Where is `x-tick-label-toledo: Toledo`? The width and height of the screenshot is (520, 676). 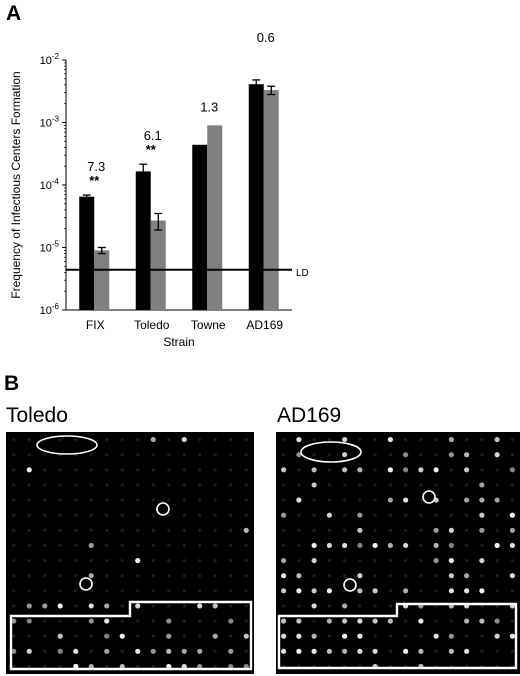
x-tick-label-toledo: Toledo is located at coordinates (152, 325).